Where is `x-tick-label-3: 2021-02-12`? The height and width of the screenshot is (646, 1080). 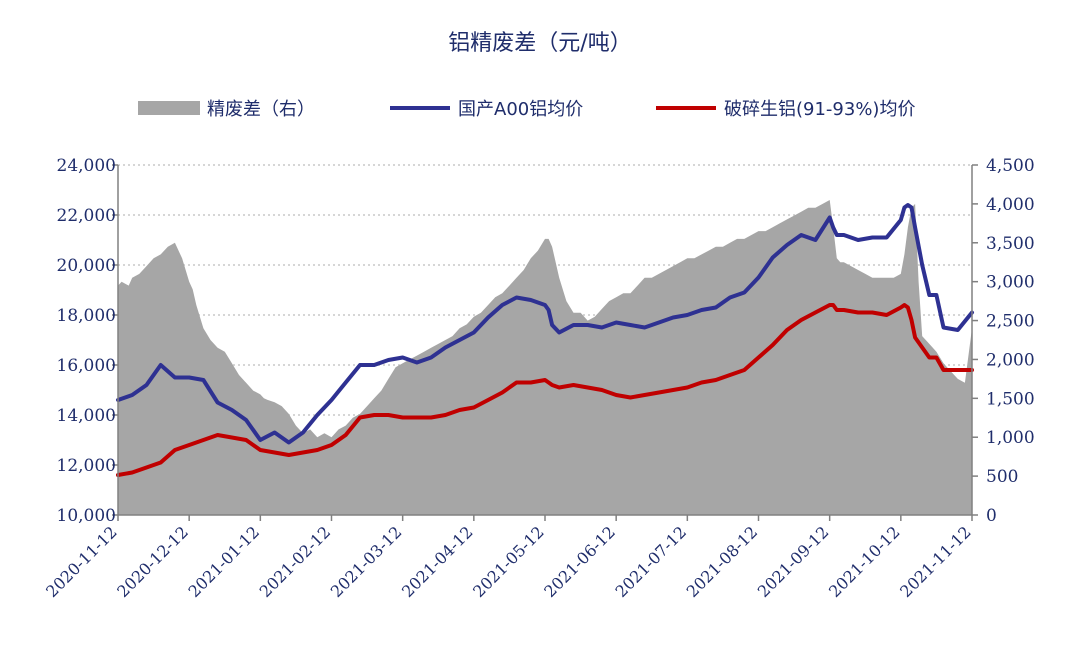
x-tick-label-3: 2021-02-12 is located at coordinates (295, 561).